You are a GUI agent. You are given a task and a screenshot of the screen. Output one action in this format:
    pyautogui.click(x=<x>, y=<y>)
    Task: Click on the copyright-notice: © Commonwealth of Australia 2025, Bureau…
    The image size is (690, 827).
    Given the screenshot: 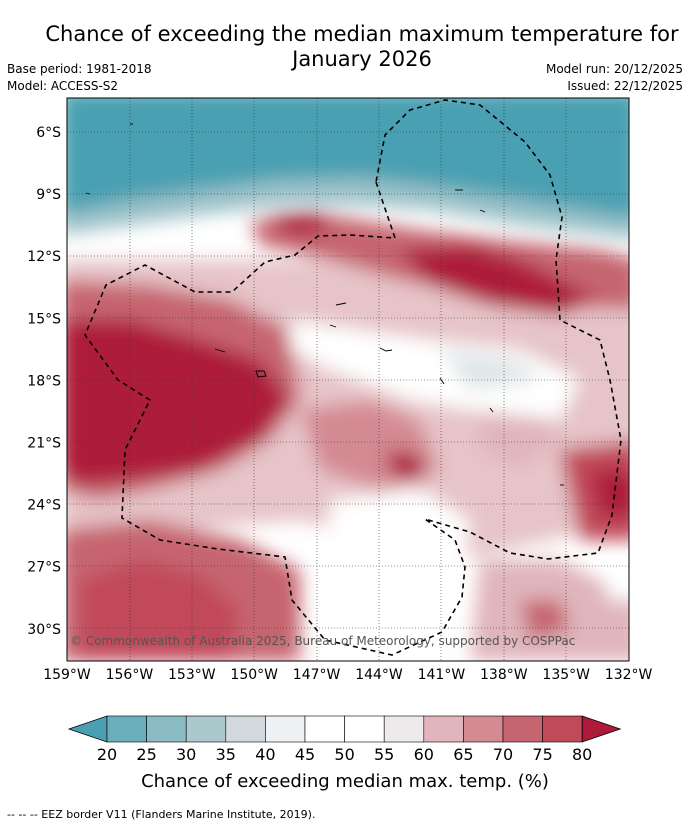 What is the action you would take?
    pyautogui.click(x=323, y=641)
    